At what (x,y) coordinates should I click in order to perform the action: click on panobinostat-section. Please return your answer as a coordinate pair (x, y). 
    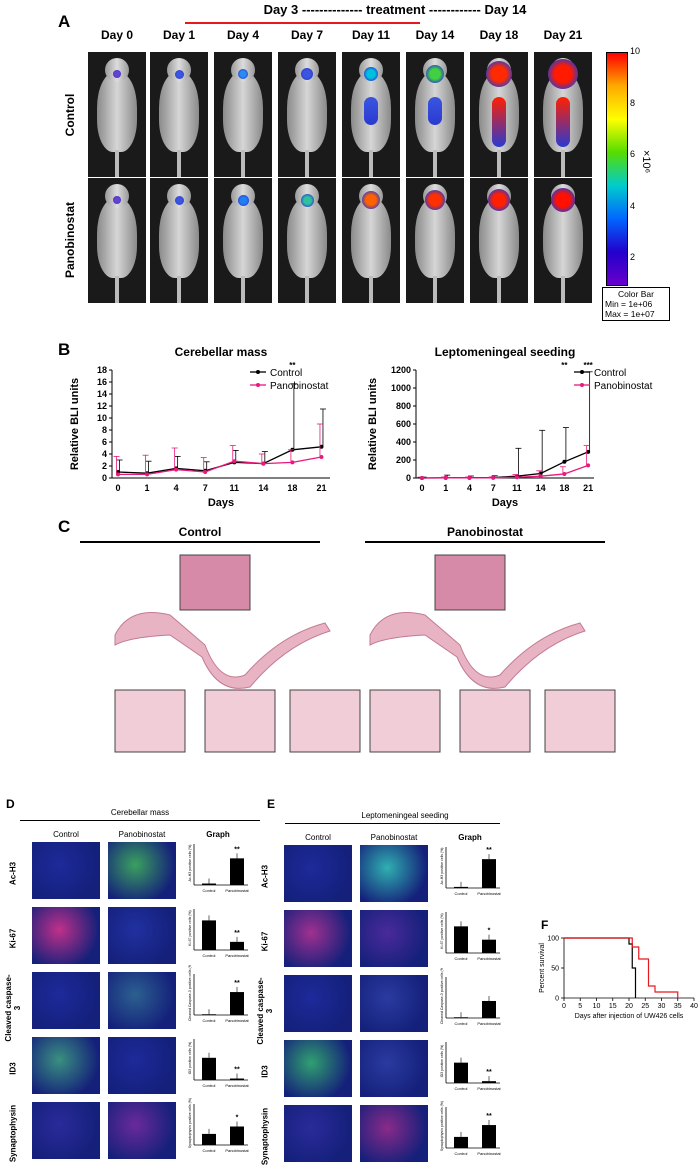
    Looking at the image, I should click on (477, 650).